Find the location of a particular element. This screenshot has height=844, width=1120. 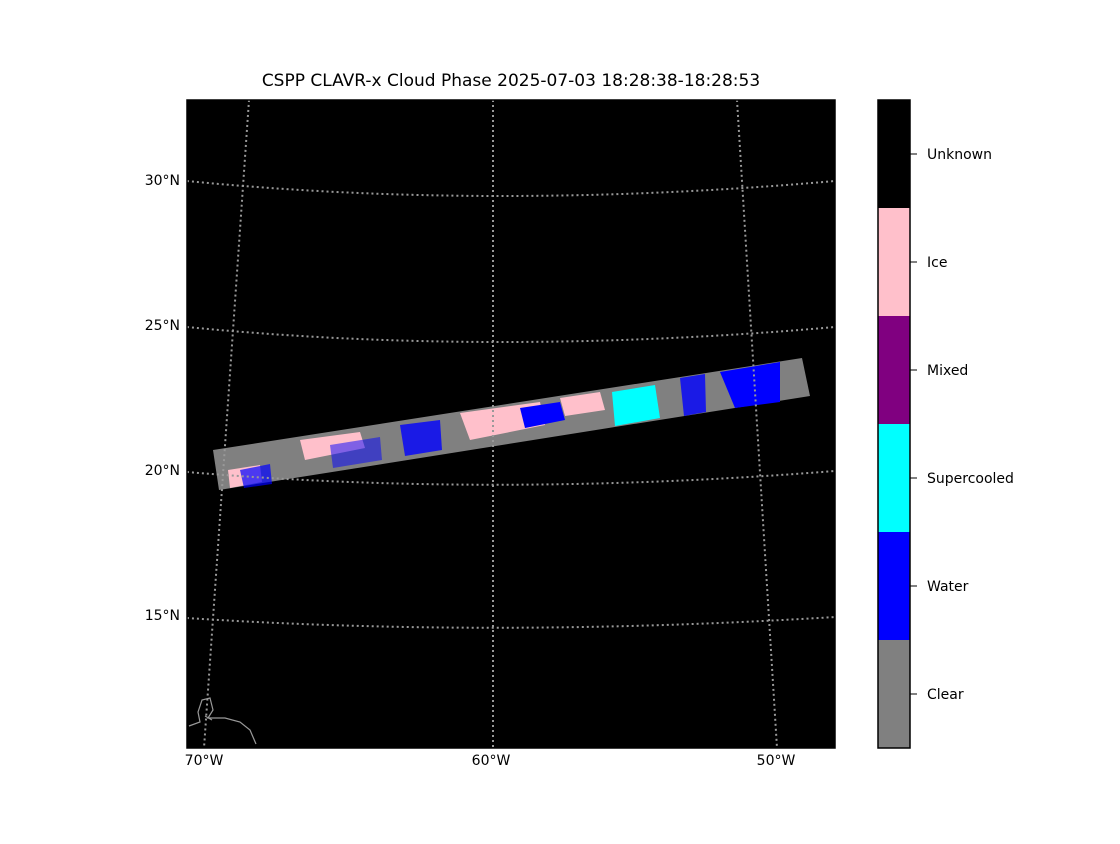

colorbar-label: Unknown is located at coordinates (959, 155).